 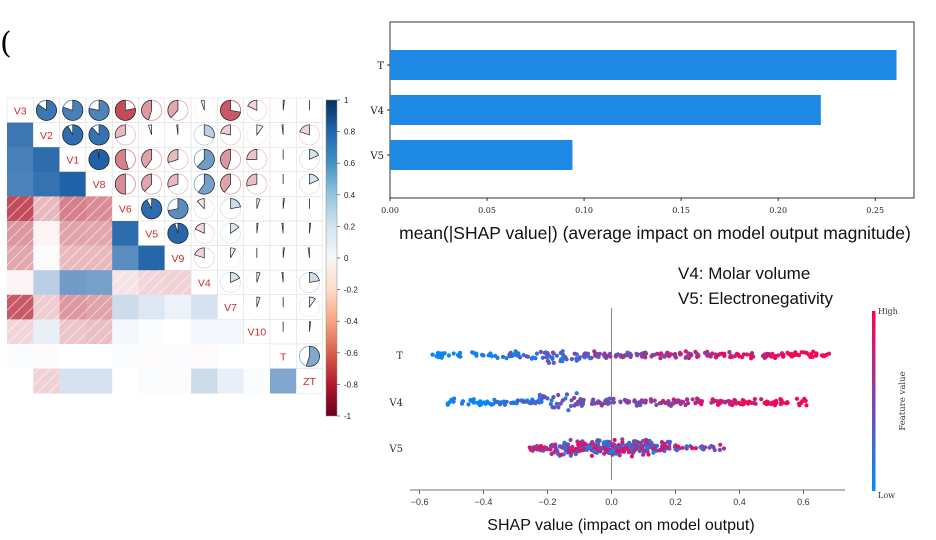 I want to click on corr-colorbar-tick-label: 0.6, so click(x=350, y=163).